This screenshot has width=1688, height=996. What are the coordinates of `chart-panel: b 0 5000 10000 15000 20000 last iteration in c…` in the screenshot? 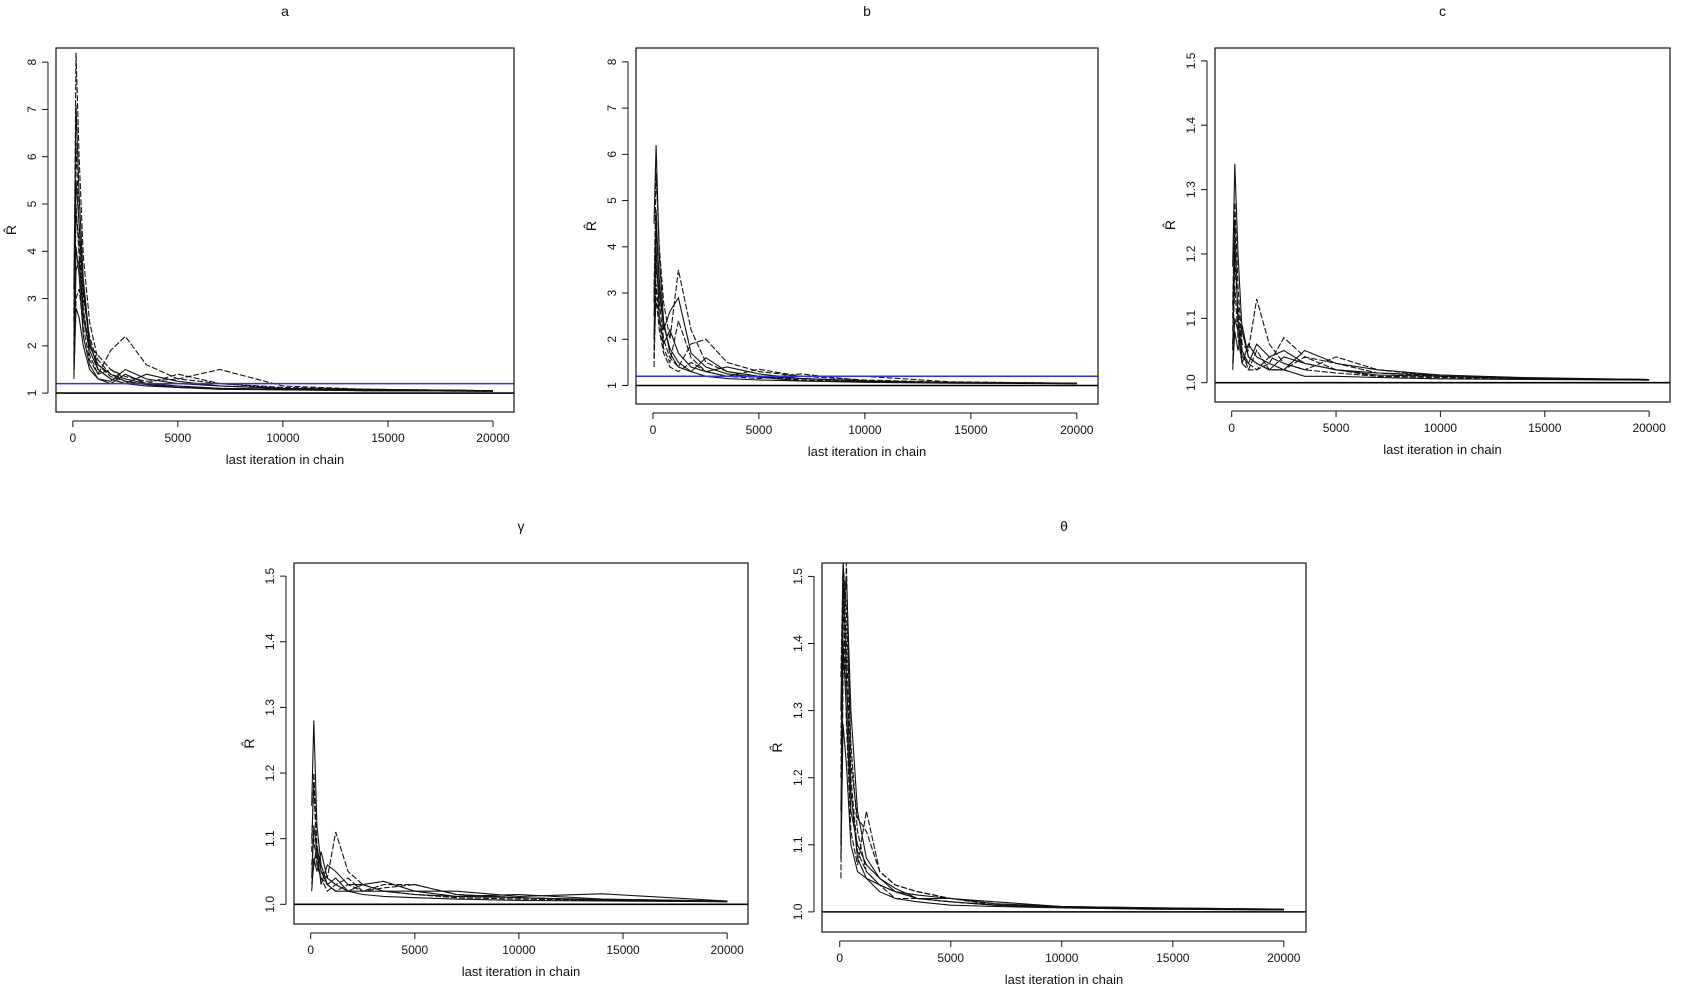 It's located at (841, 231).